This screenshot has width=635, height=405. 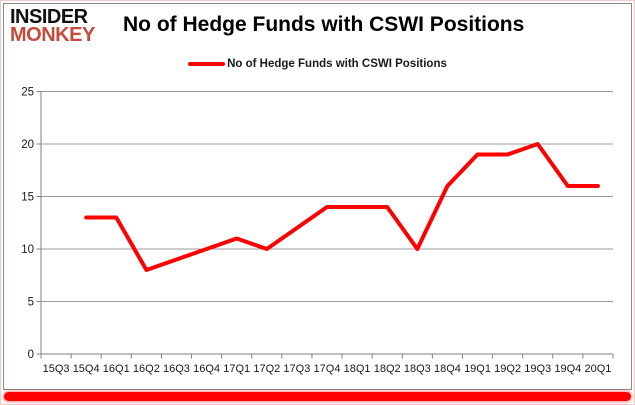 I want to click on legend-line-swatch, so click(x=207, y=64).